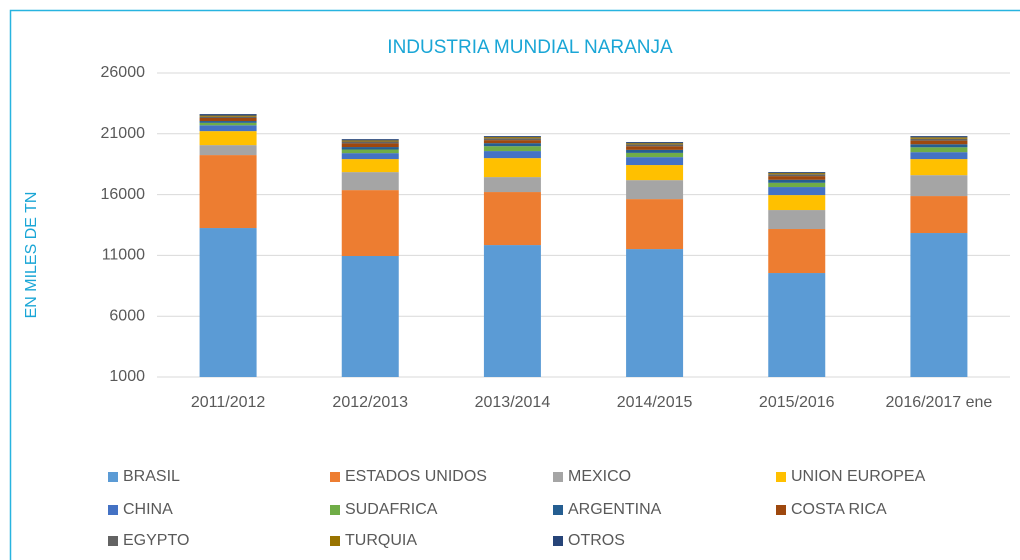  What do you see at coordinates (123, 194) in the screenshot?
I see `y-tick-label: 16000` at bounding box center [123, 194].